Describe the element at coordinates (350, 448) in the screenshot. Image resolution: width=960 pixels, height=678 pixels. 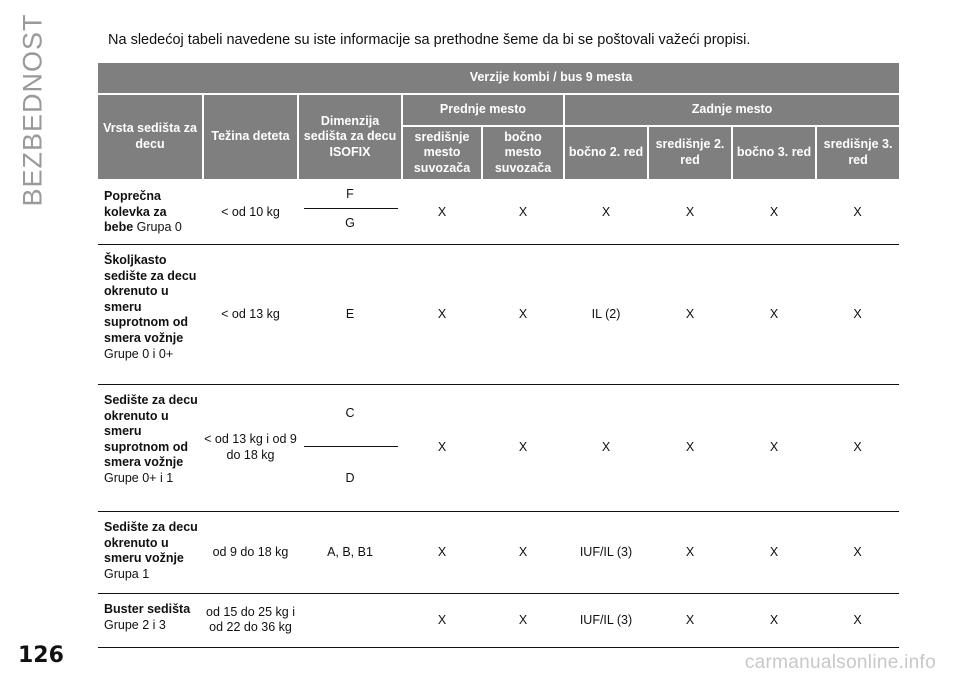
I see `isofix-cell: C D` at that location.